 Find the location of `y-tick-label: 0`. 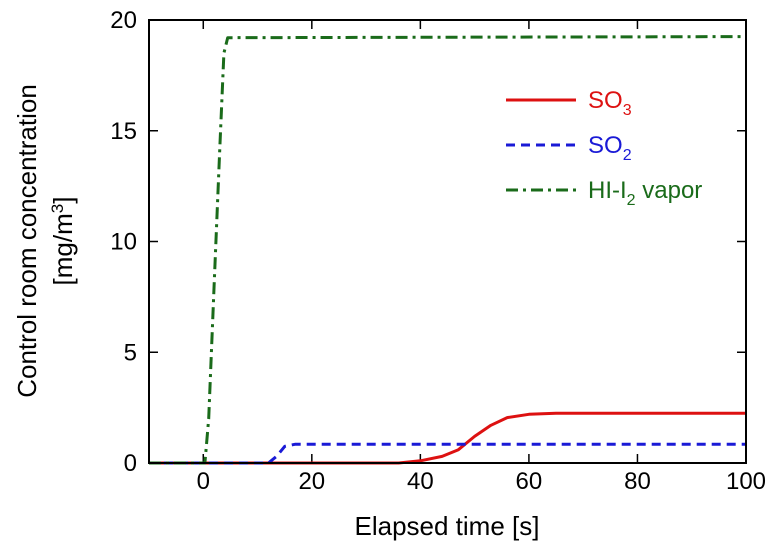

y-tick-label: 0 is located at coordinates (130, 463).